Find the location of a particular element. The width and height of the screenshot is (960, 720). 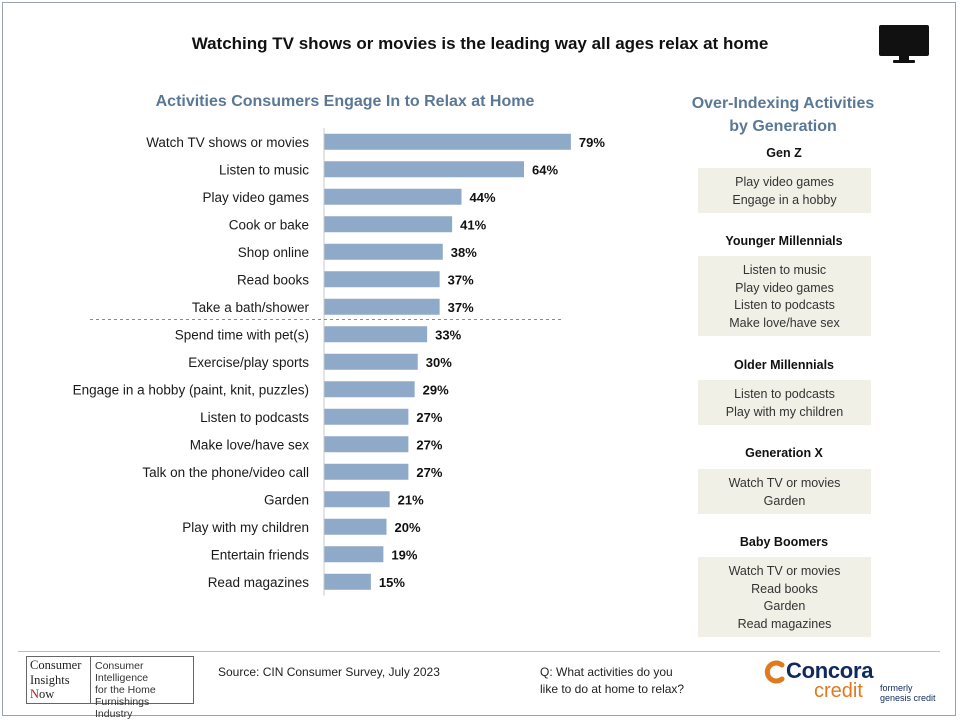

generation-heading: Younger Millennials is located at coordinates (784, 241).